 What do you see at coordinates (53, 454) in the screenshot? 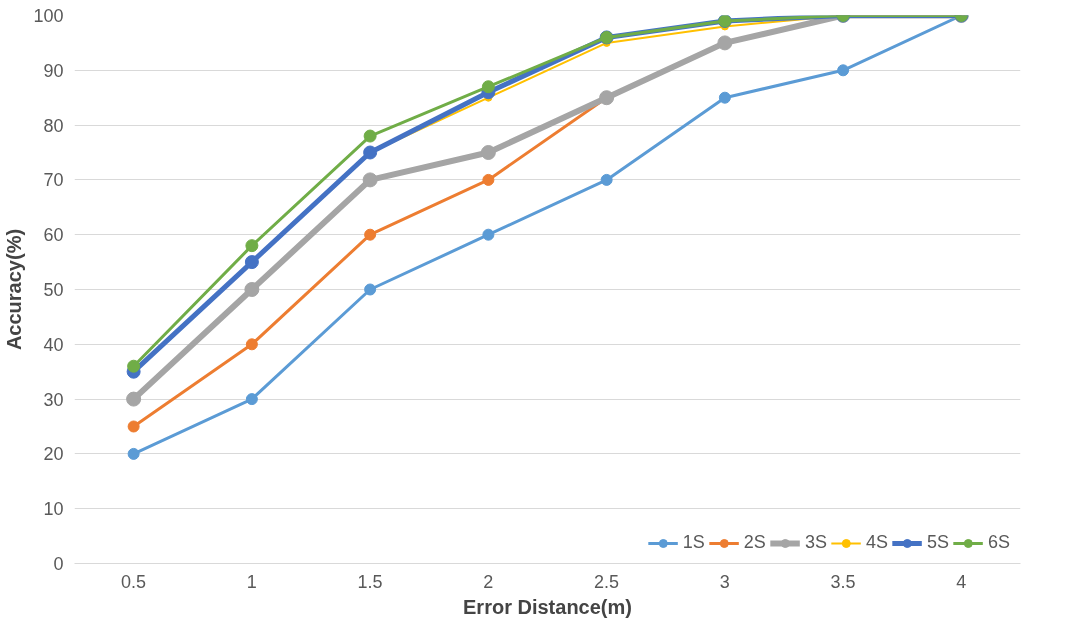
I see `y-tick-label: 20` at bounding box center [53, 454].